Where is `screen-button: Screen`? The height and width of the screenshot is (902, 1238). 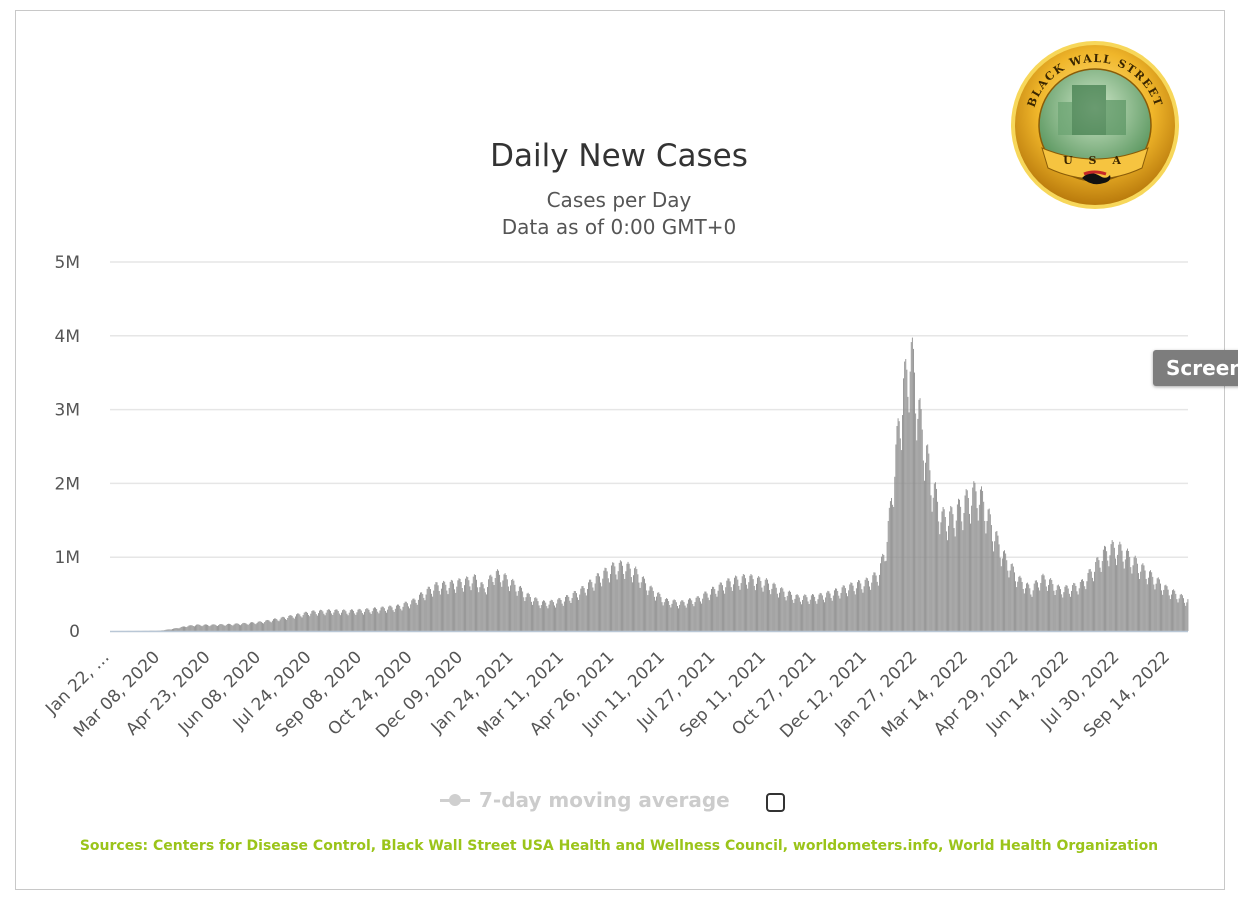
screen-button: Screen is located at coordinates (1195, 368).